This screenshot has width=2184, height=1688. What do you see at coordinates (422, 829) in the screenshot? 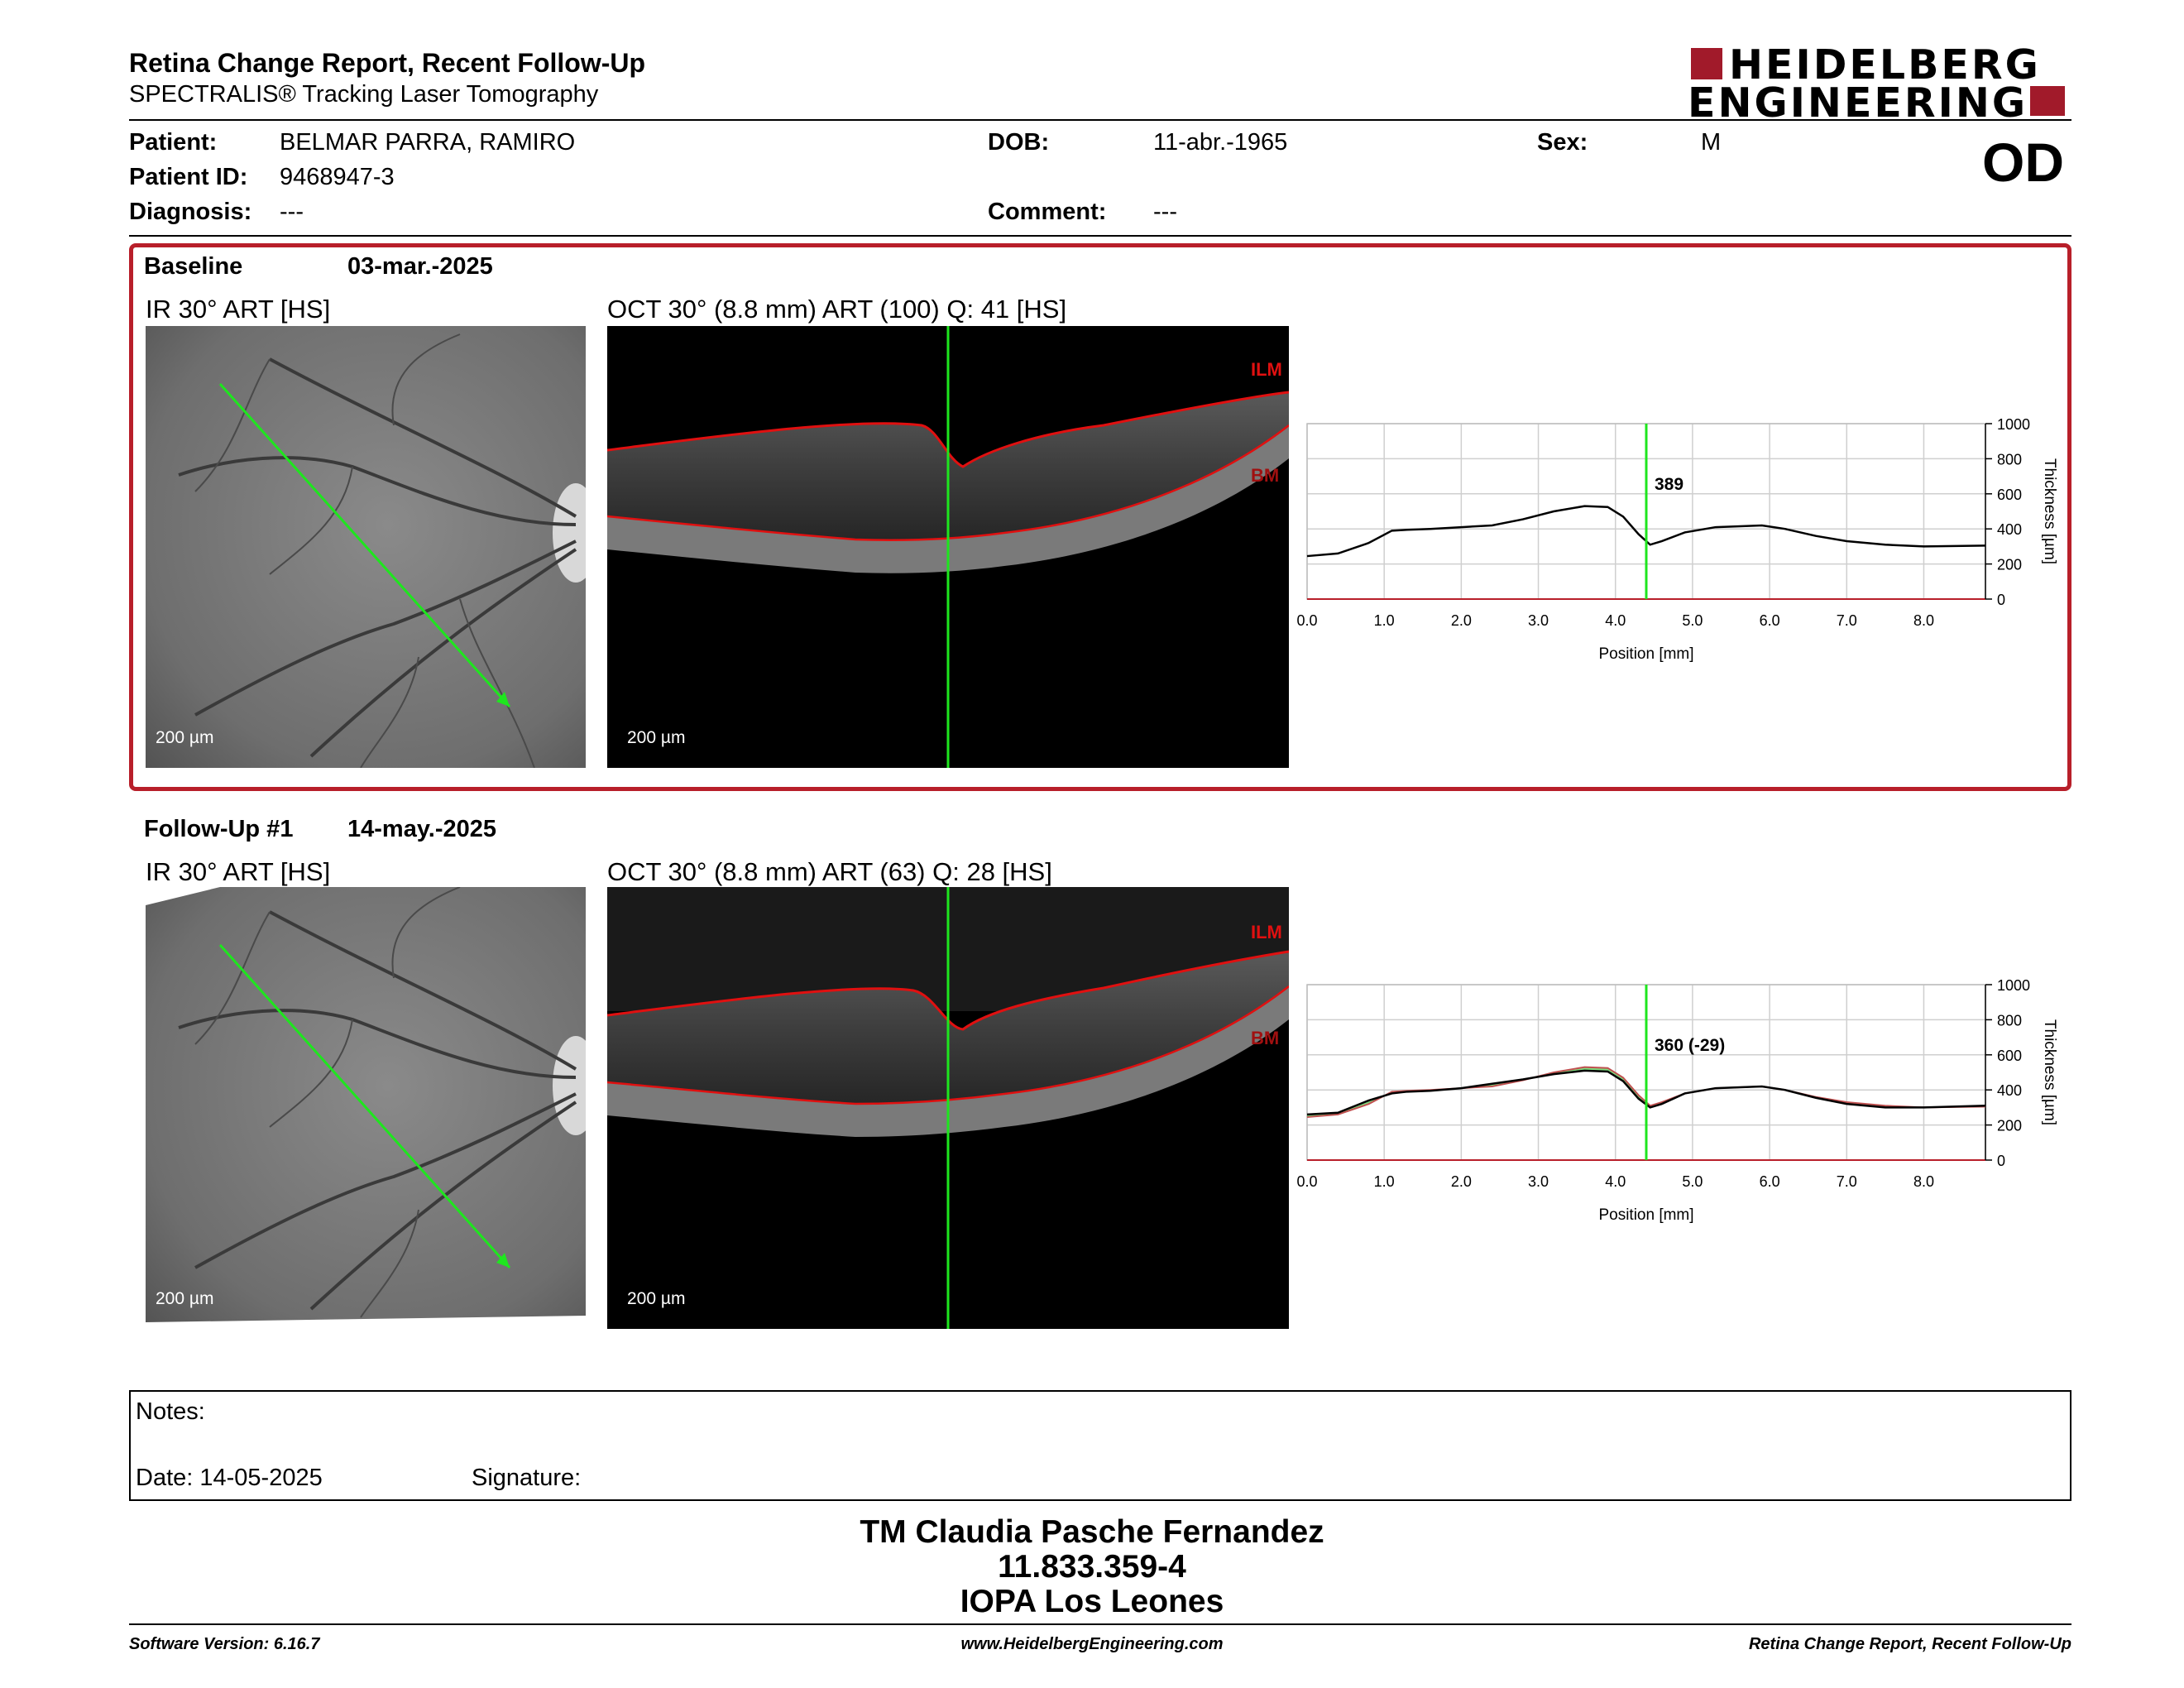
I see `followup-date: 14-may.-2025` at bounding box center [422, 829].